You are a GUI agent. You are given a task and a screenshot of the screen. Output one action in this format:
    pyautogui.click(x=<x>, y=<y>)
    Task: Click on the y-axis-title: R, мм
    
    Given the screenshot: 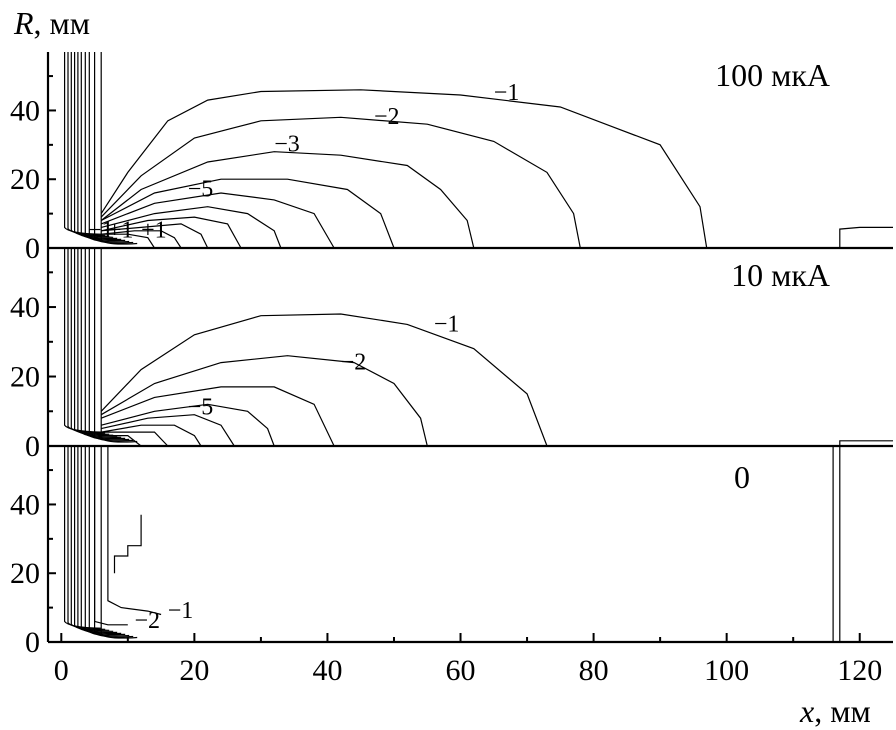 What is the action you would take?
    pyautogui.click(x=51, y=23)
    